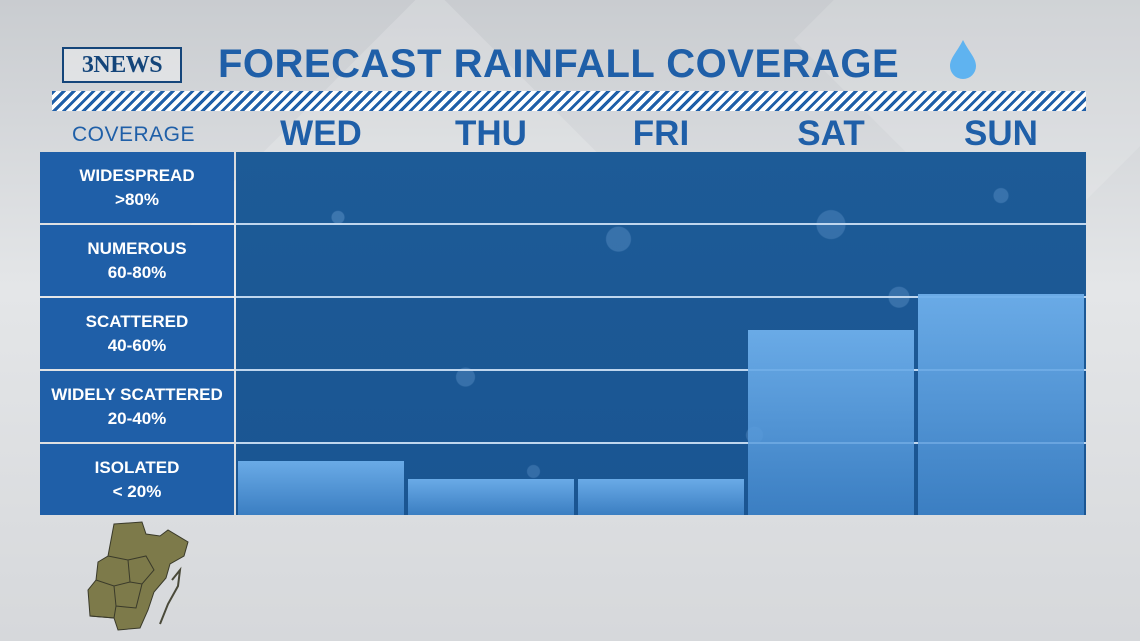 The width and height of the screenshot is (1140, 641). What do you see at coordinates (137, 467) in the screenshot?
I see `band-name: ISOLATED` at bounding box center [137, 467].